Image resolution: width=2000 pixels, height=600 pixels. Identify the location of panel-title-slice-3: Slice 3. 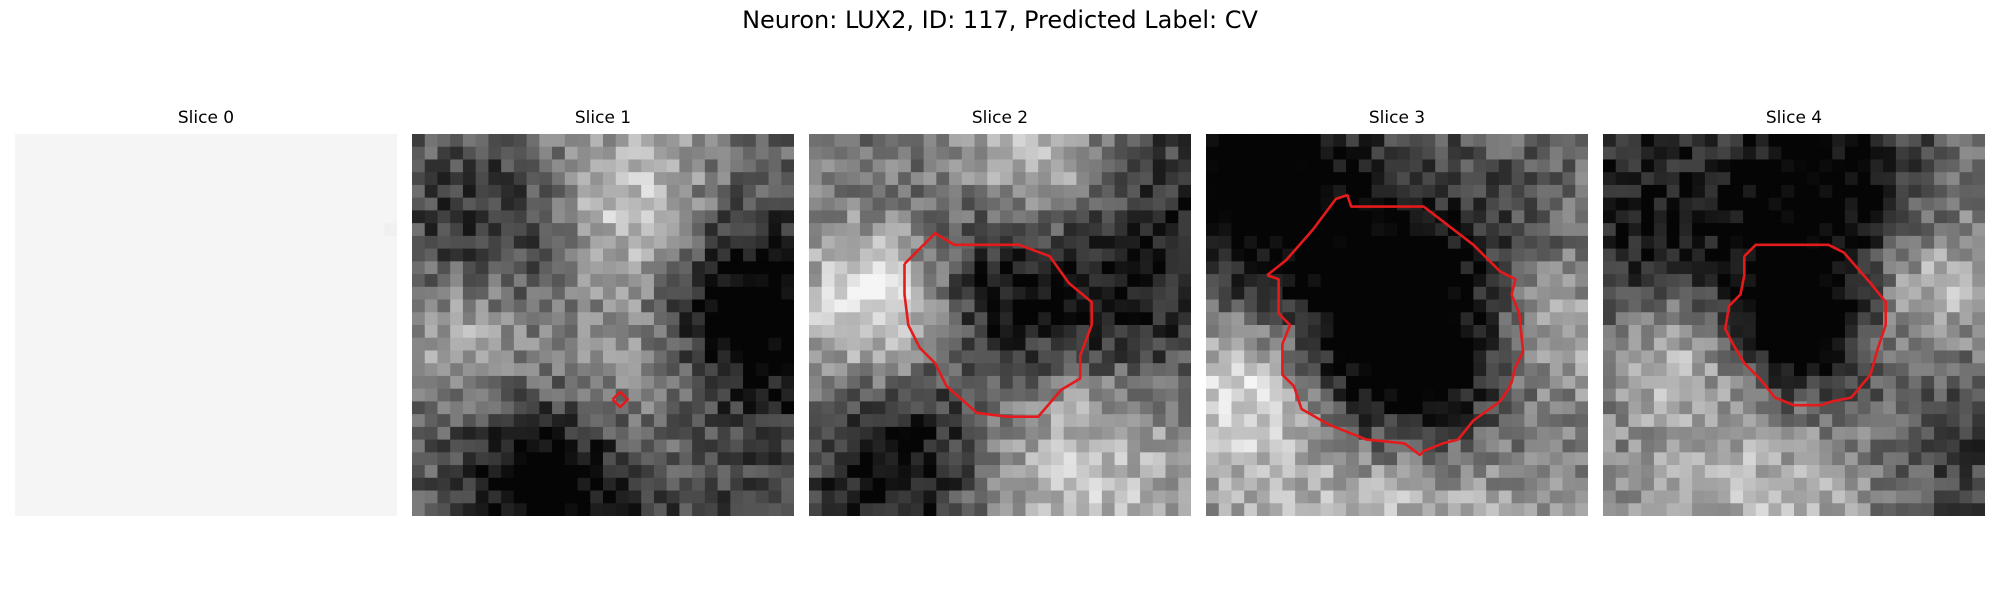
(1397, 118).